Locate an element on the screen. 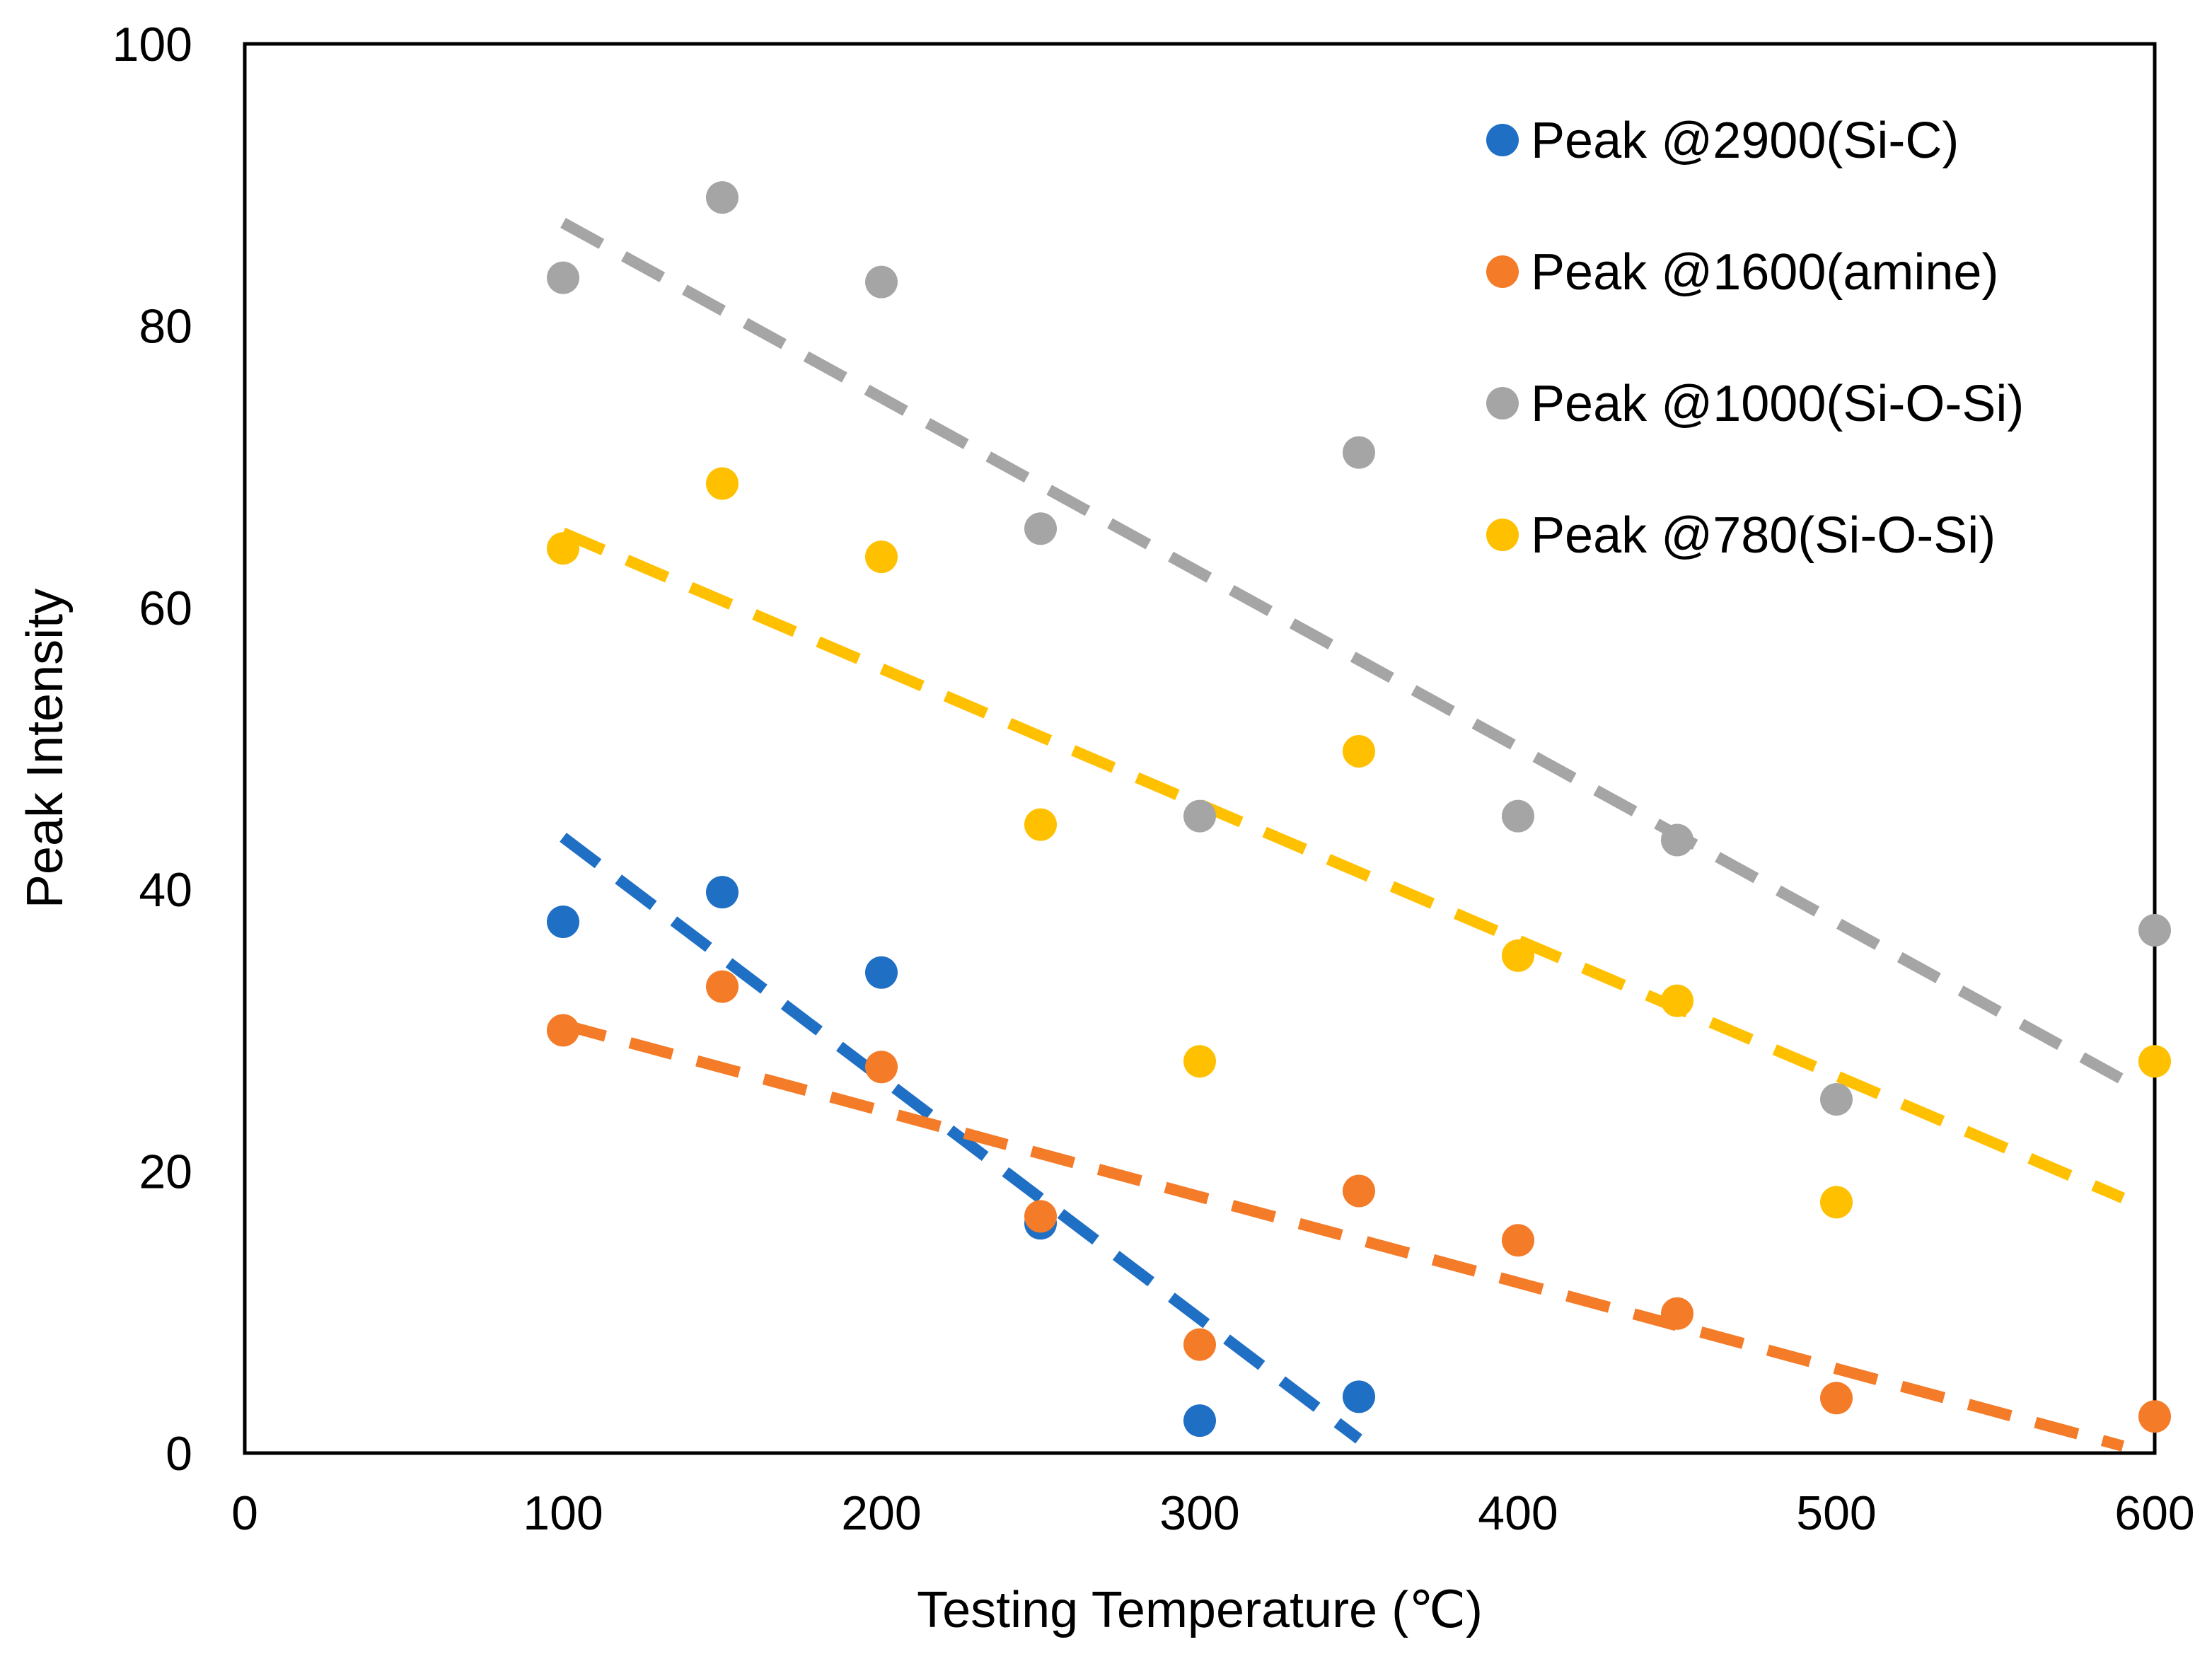 This screenshot has height=1654, width=2212. y-tick-label: 60 is located at coordinates (165, 609).